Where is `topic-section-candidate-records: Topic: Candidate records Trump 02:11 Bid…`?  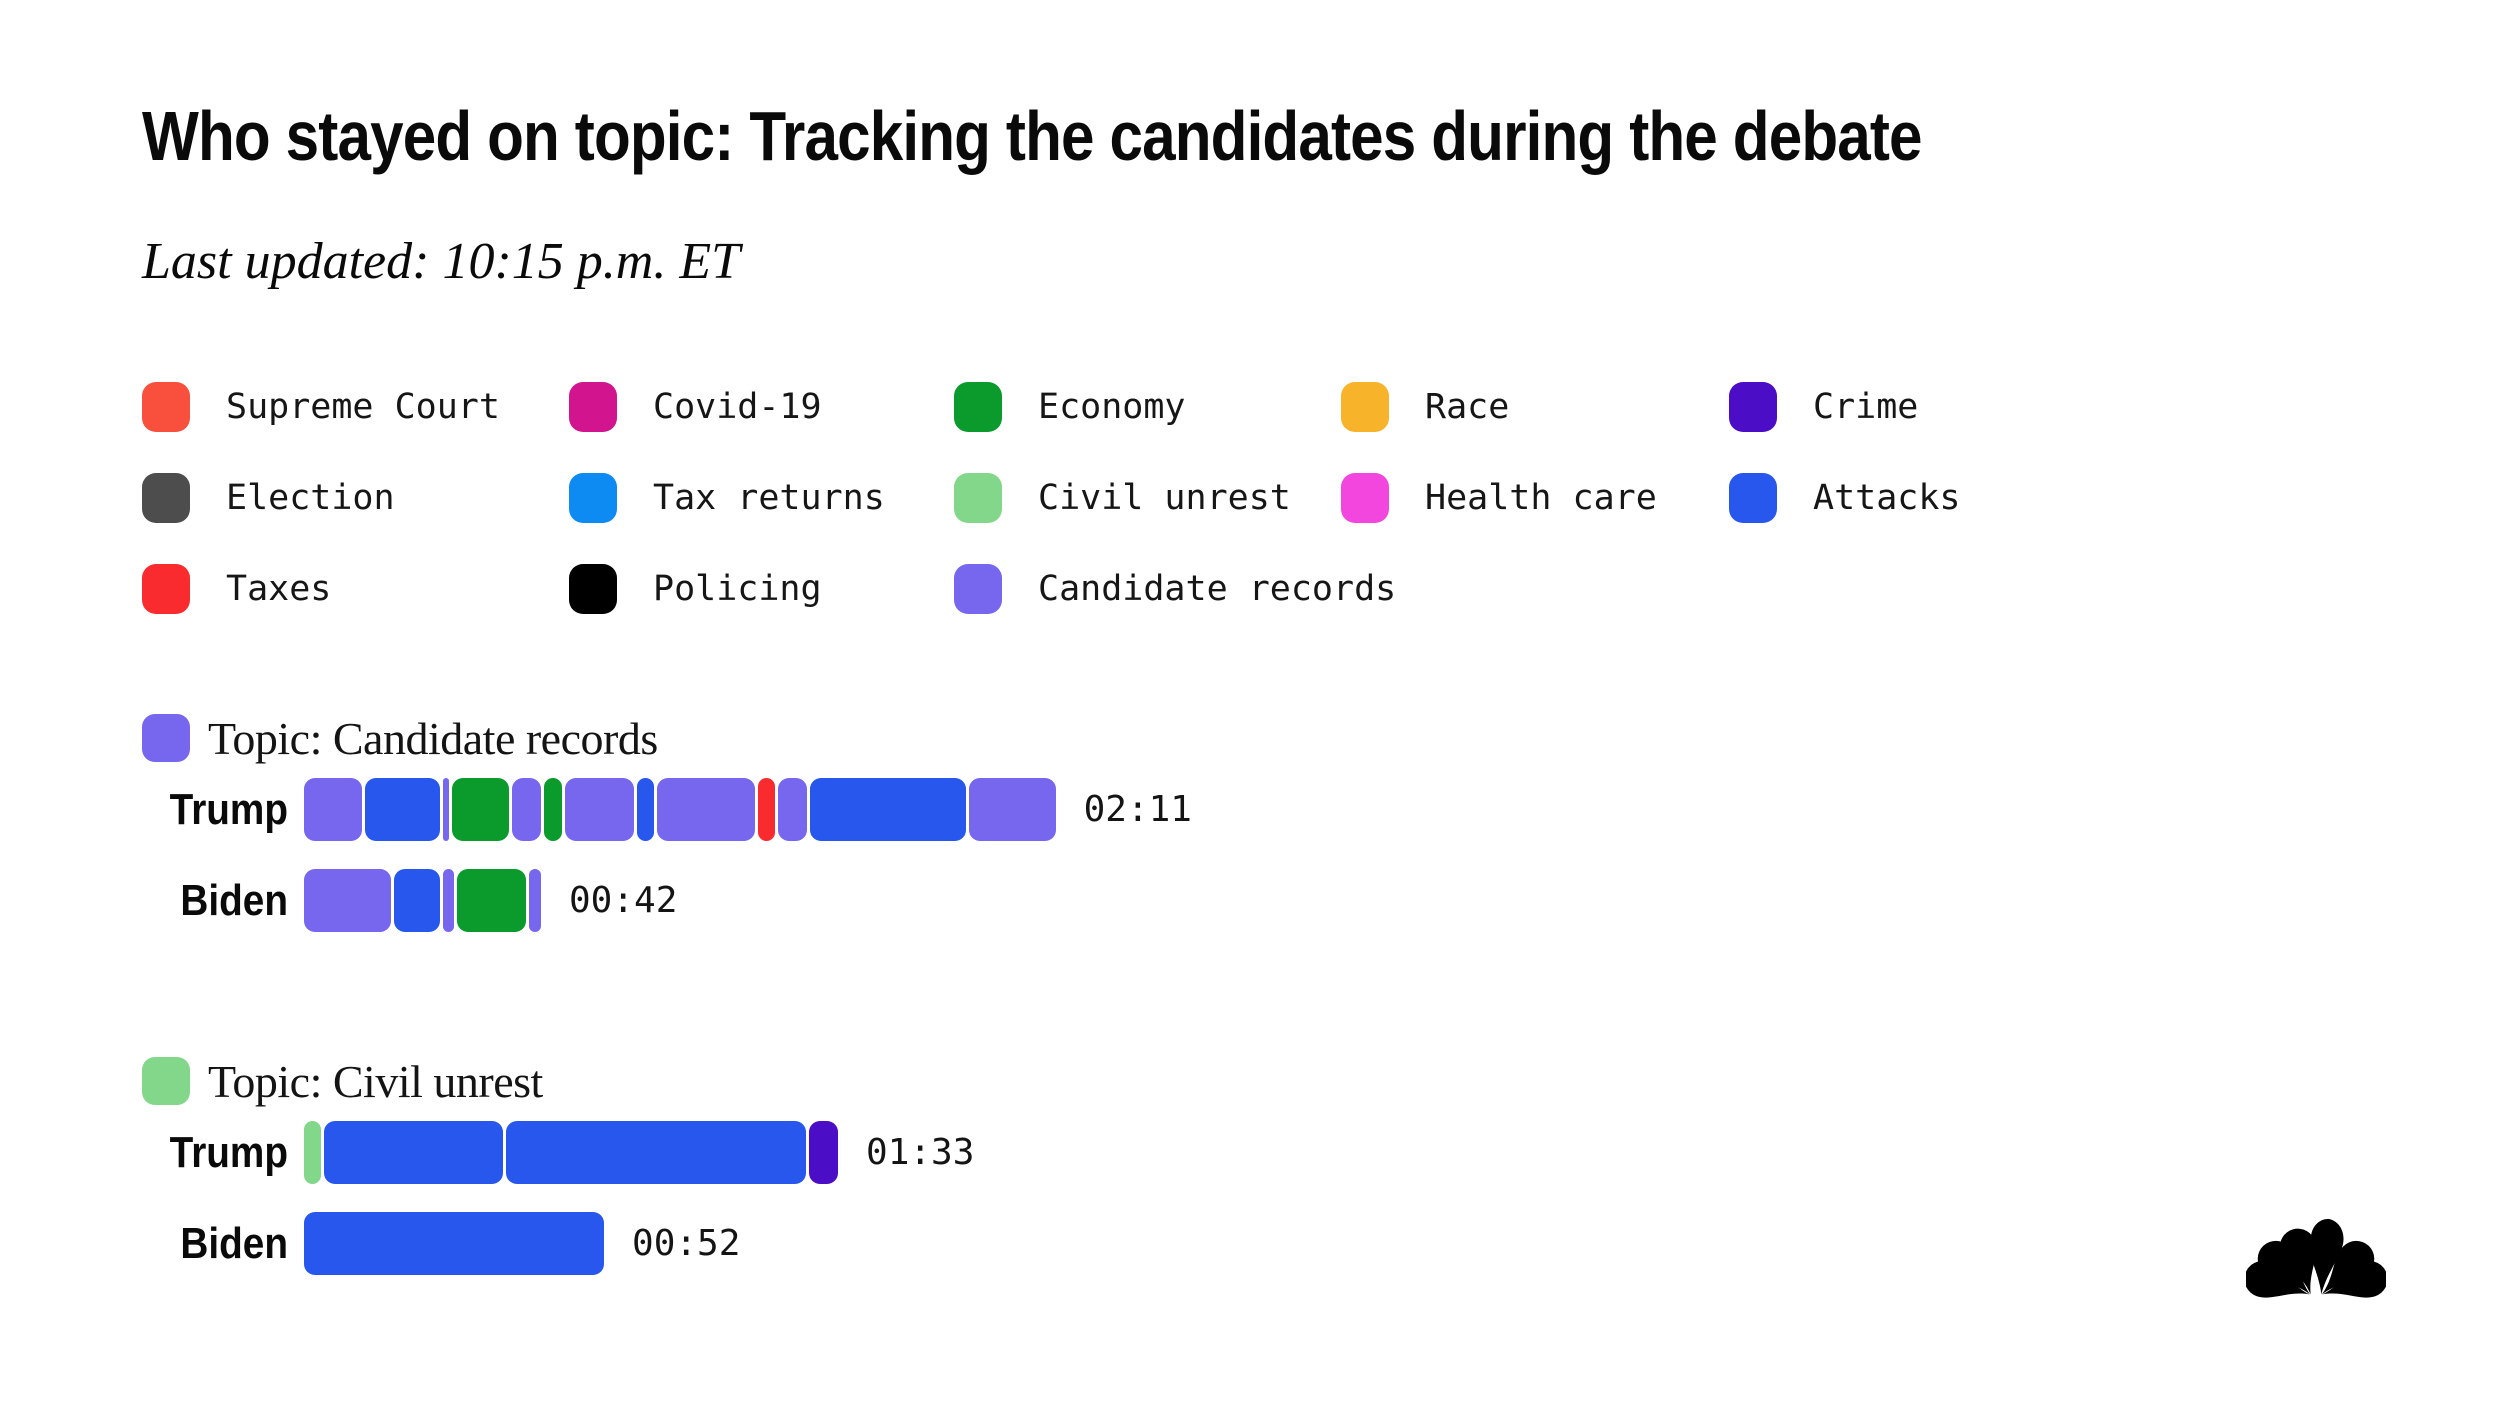 topic-section-candidate-records: Topic: Candidate records Trump 02:11 Bid… is located at coordinates (667, 822).